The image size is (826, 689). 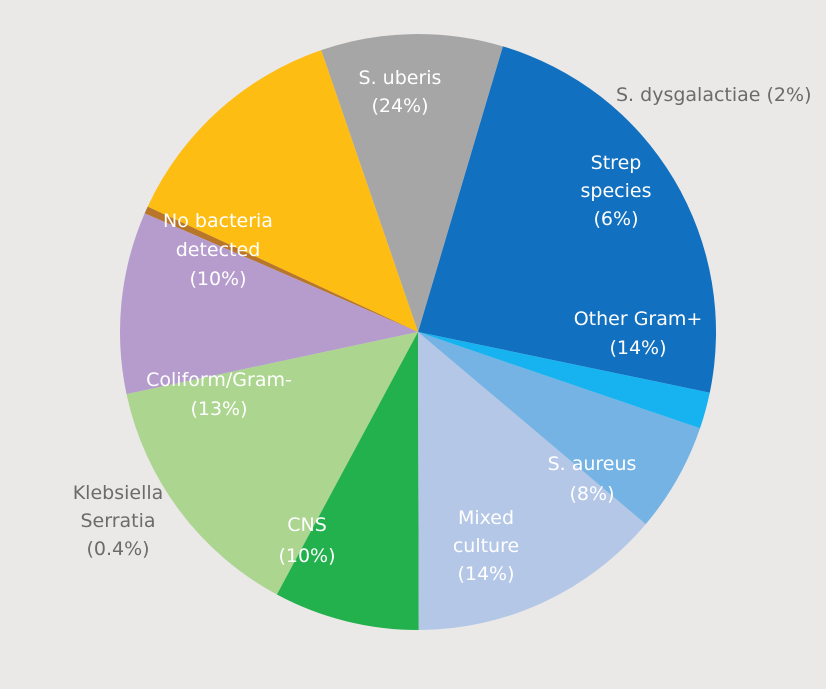 What do you see at coordinates (616, 219) in the screenshot?
I see `slice-label-percent: (6%)` at bounding box center [616, 219].